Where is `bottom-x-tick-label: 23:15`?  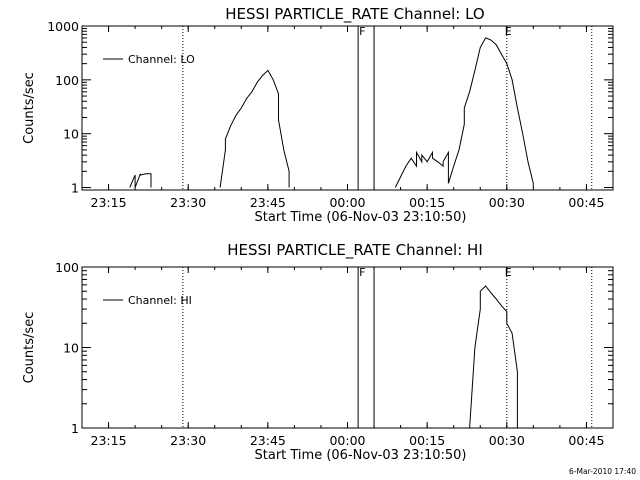
bottom-x-tick-label: 23:15 is located at coordinates (109, 440).